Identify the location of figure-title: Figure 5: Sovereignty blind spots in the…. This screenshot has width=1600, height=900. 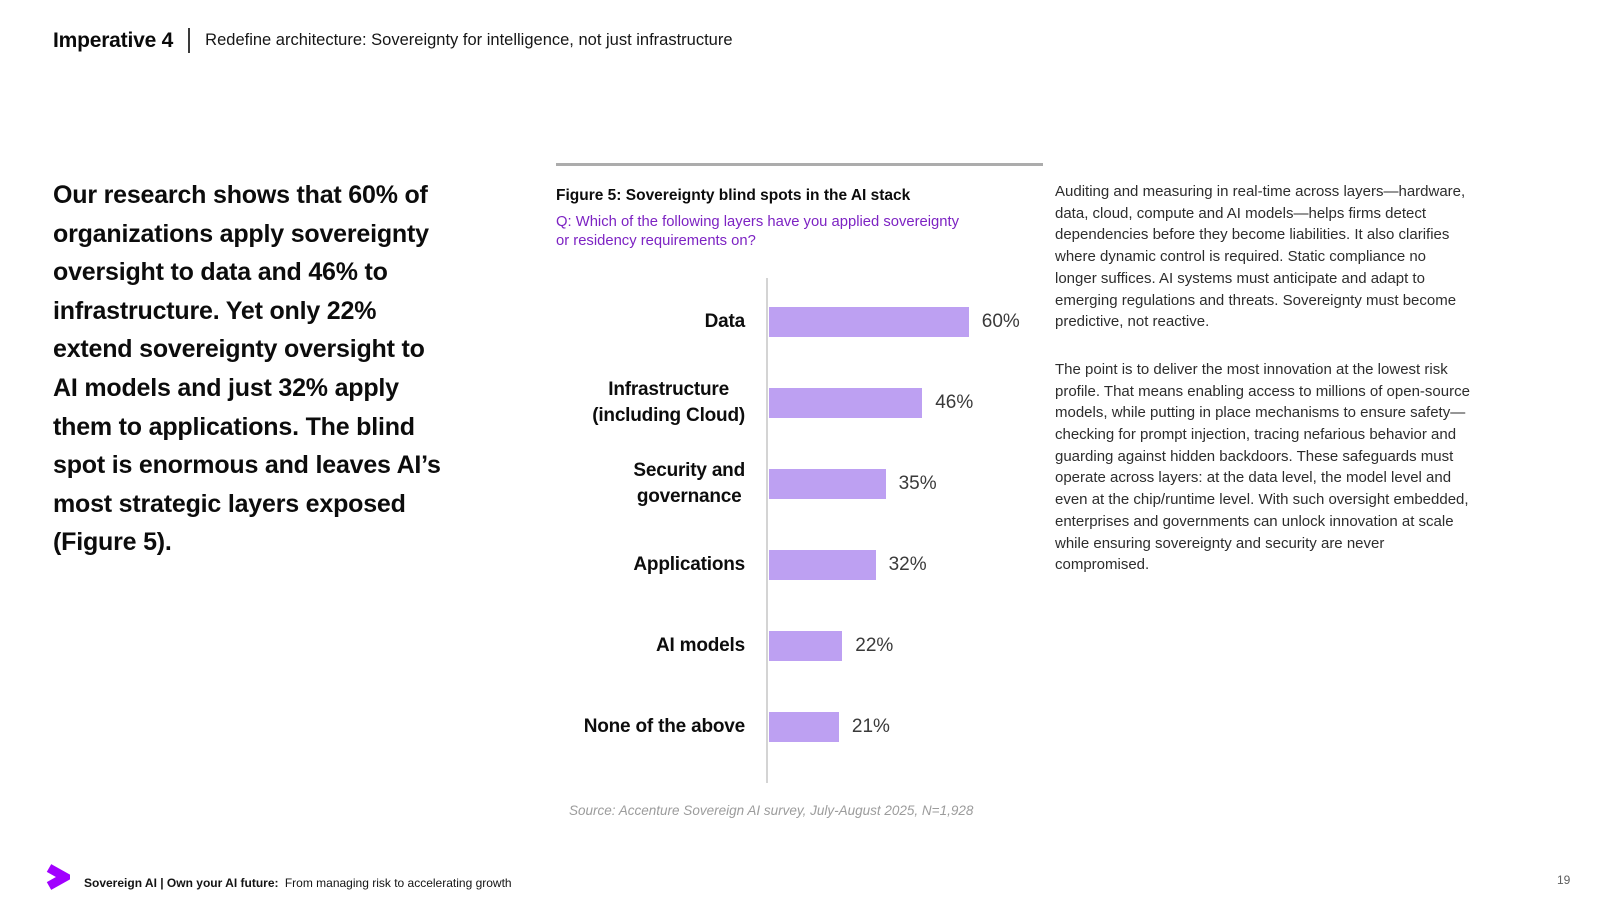
(733, 195).